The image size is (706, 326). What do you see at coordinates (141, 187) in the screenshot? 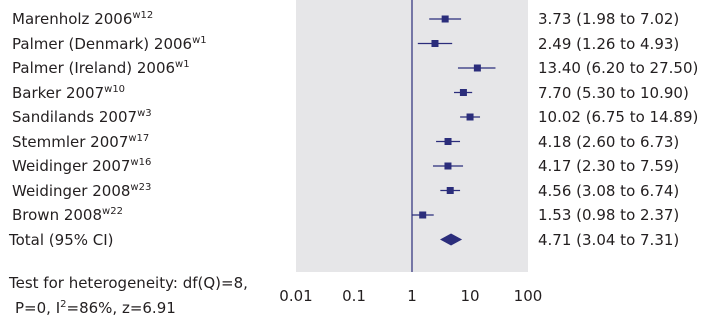
I see `study-label-ref: w23` at bounding box center [141, 187].